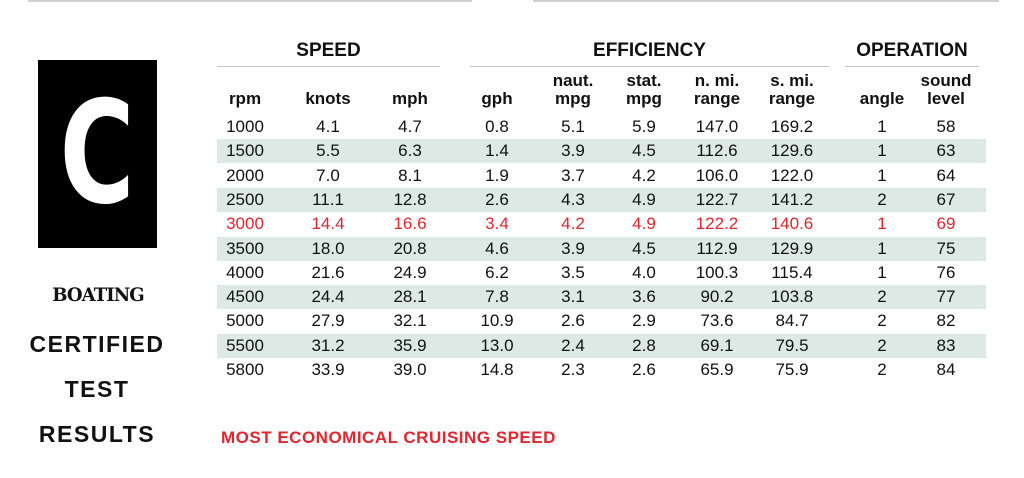 The width and height of the screenshot is (1024, 478). I want to click on table-cell: 2.9, so click(644, 321).